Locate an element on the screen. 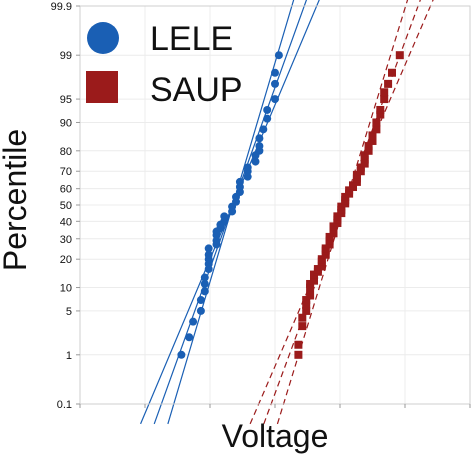  legend-marker-saup is located at coordinates (102, 87).